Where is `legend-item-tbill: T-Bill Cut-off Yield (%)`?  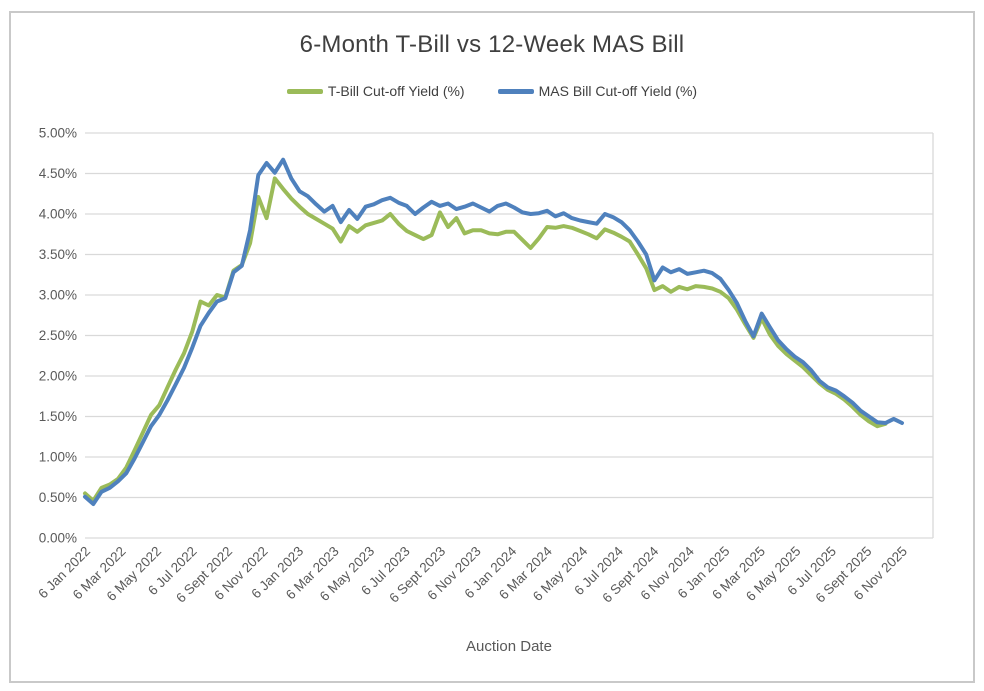 legend-item-tbill: T-Bill Cut-off Yield (%) is located at coordinates (375, 91).